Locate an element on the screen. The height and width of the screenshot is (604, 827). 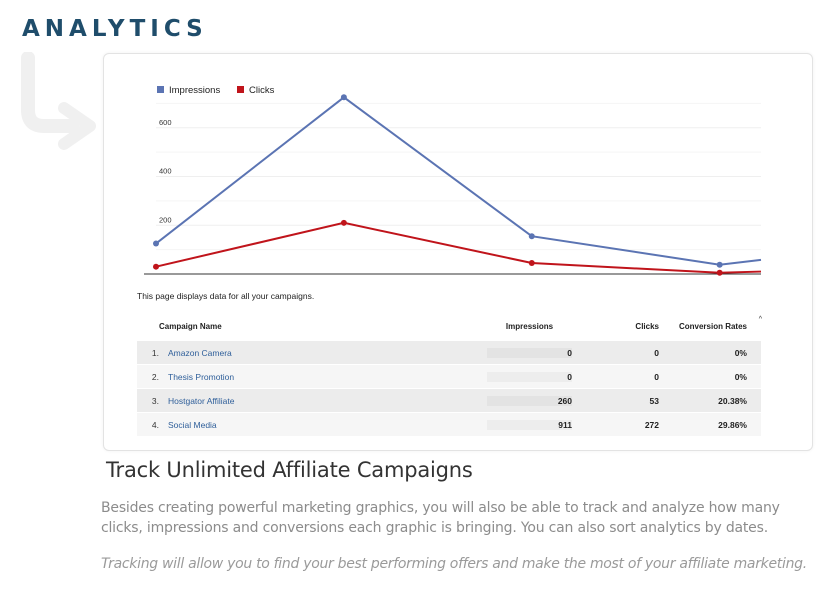
conversion-cell: 20.38% is located at coordinates (732, 400).